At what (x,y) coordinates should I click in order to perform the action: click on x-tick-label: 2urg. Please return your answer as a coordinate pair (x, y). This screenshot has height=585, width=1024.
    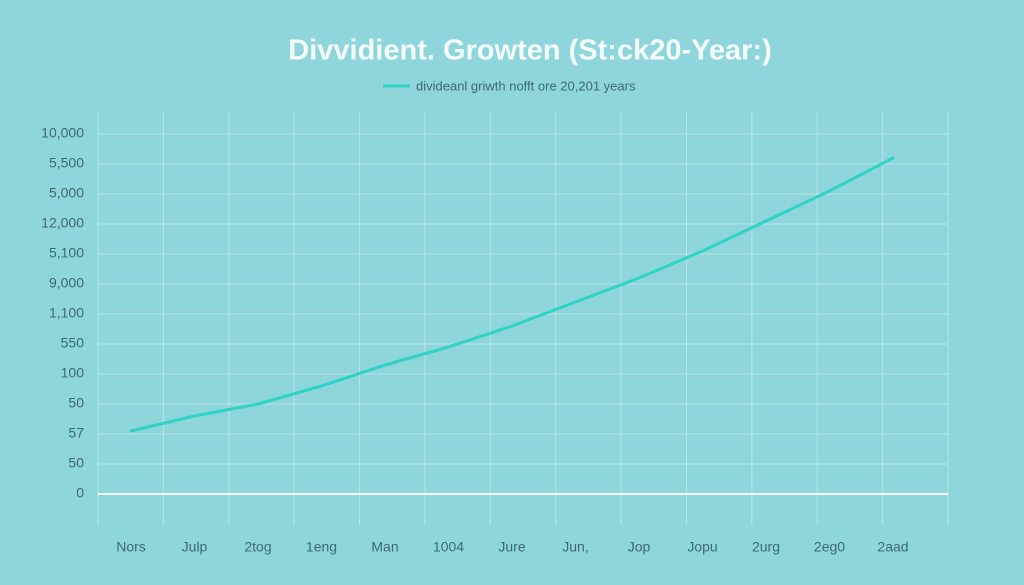
    Looking at the image, I should click on (766, 547).